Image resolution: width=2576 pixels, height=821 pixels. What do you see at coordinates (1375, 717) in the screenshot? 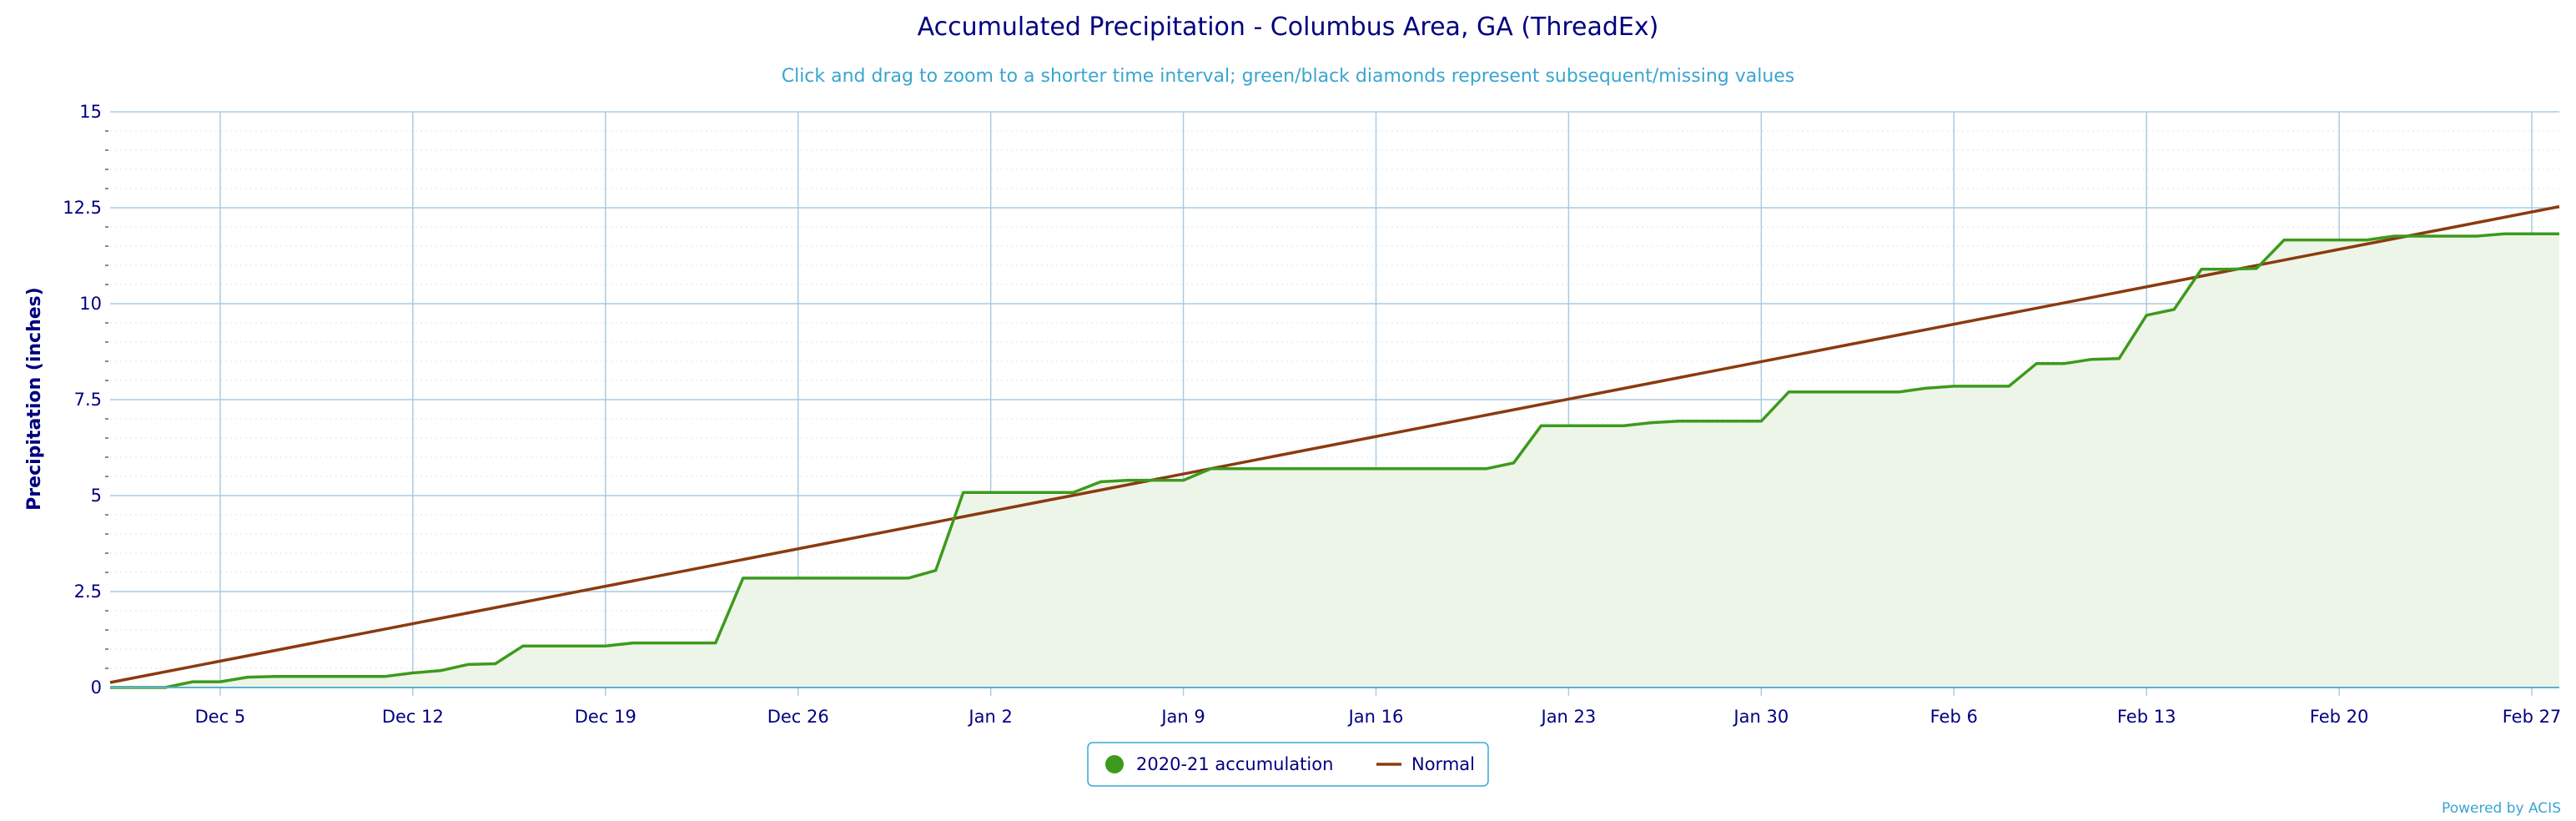
I see `x-tick-label: Jan 16` at bounding box center [1375, 717].